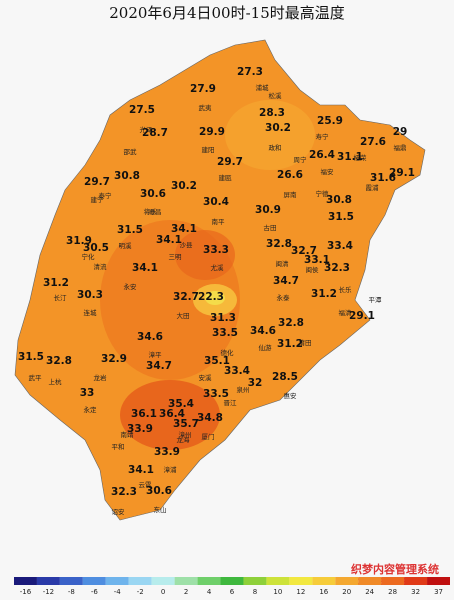  What do you see at coordinates (362, 316) in the screenshot?
I see `temperature-label: 29.1` at bounding box center [362, 316].